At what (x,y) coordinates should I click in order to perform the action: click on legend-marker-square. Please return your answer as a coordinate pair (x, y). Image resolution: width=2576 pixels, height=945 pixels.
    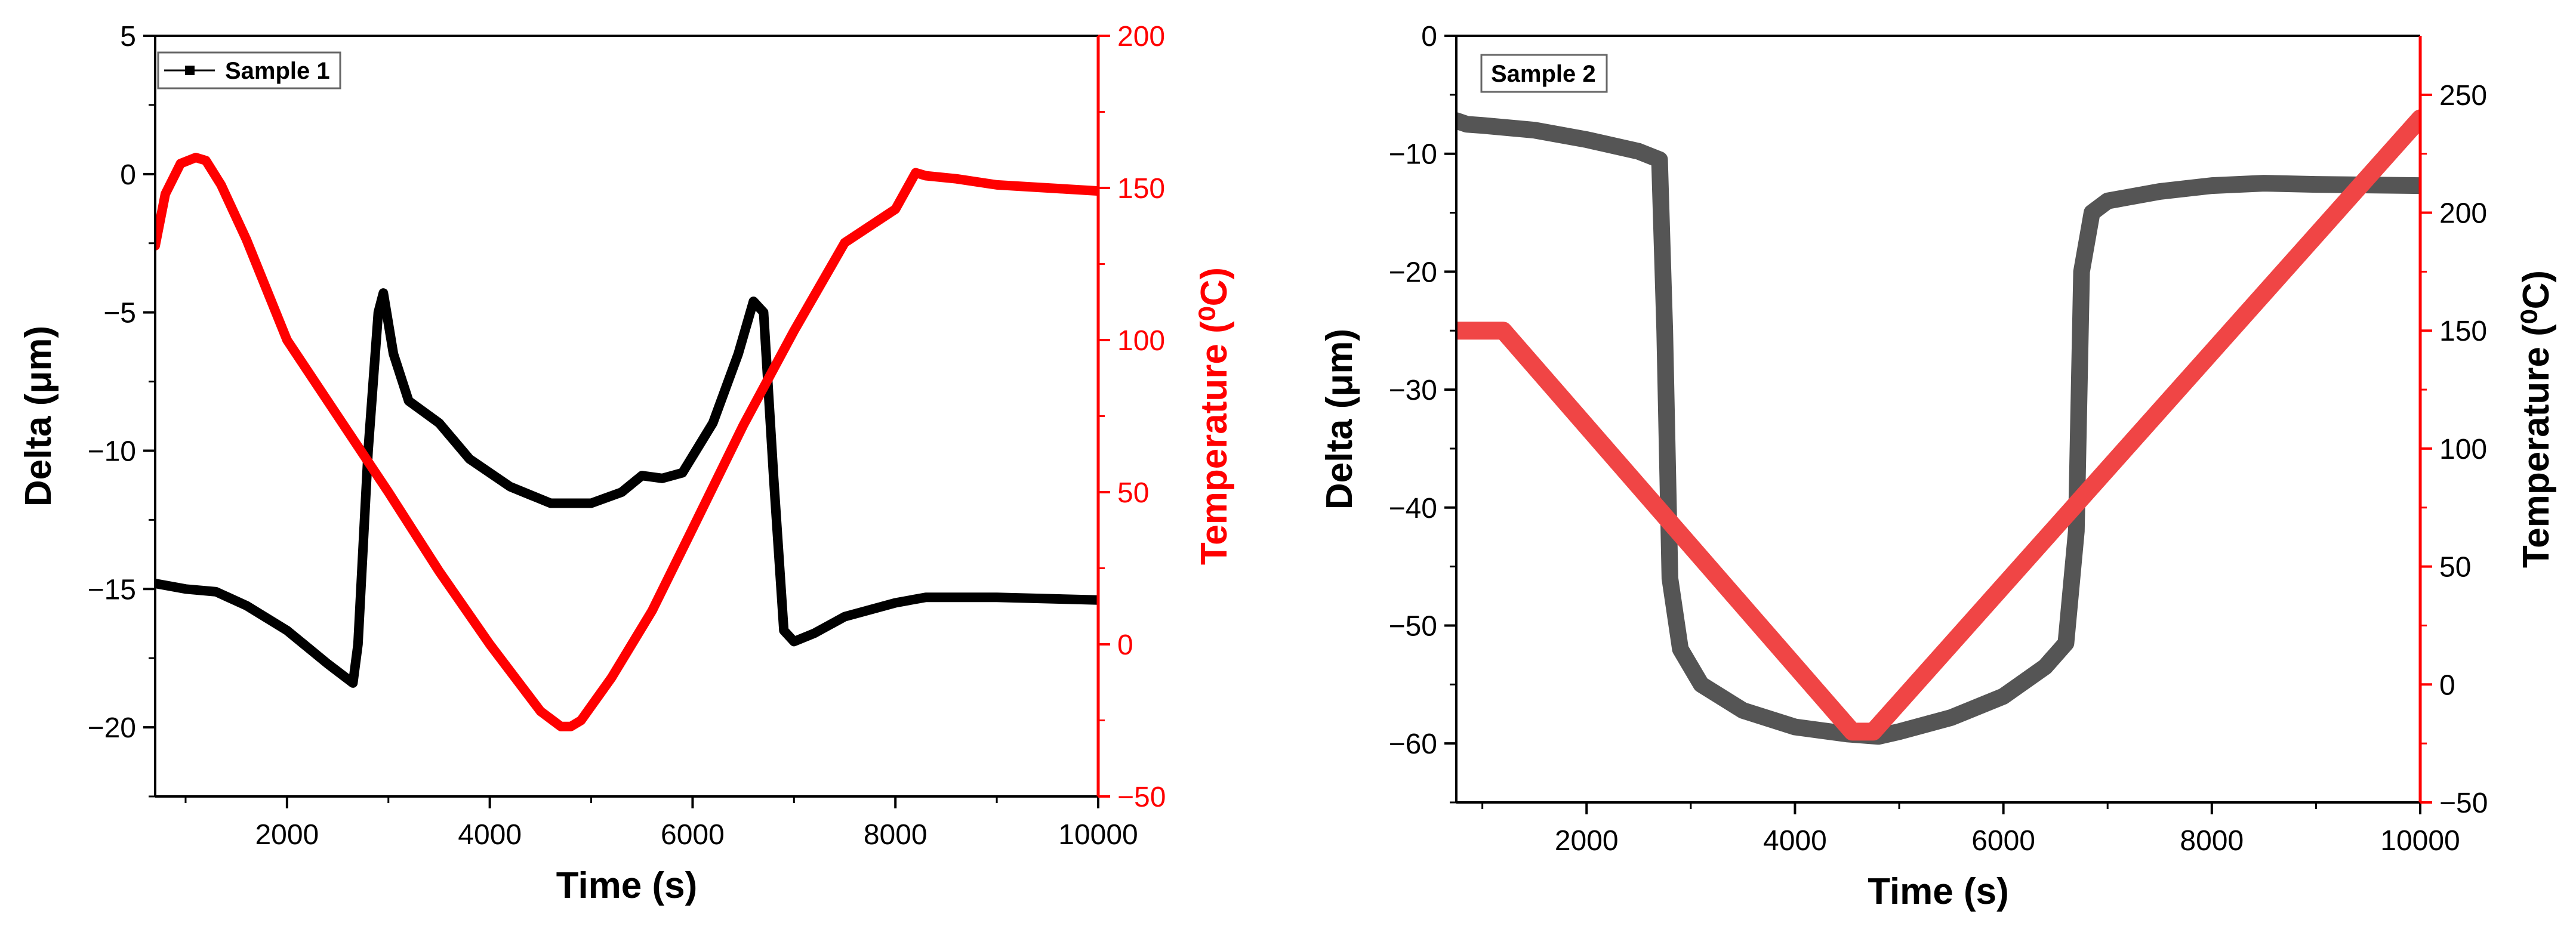
    Looking at the image, I should click on (190, 70).